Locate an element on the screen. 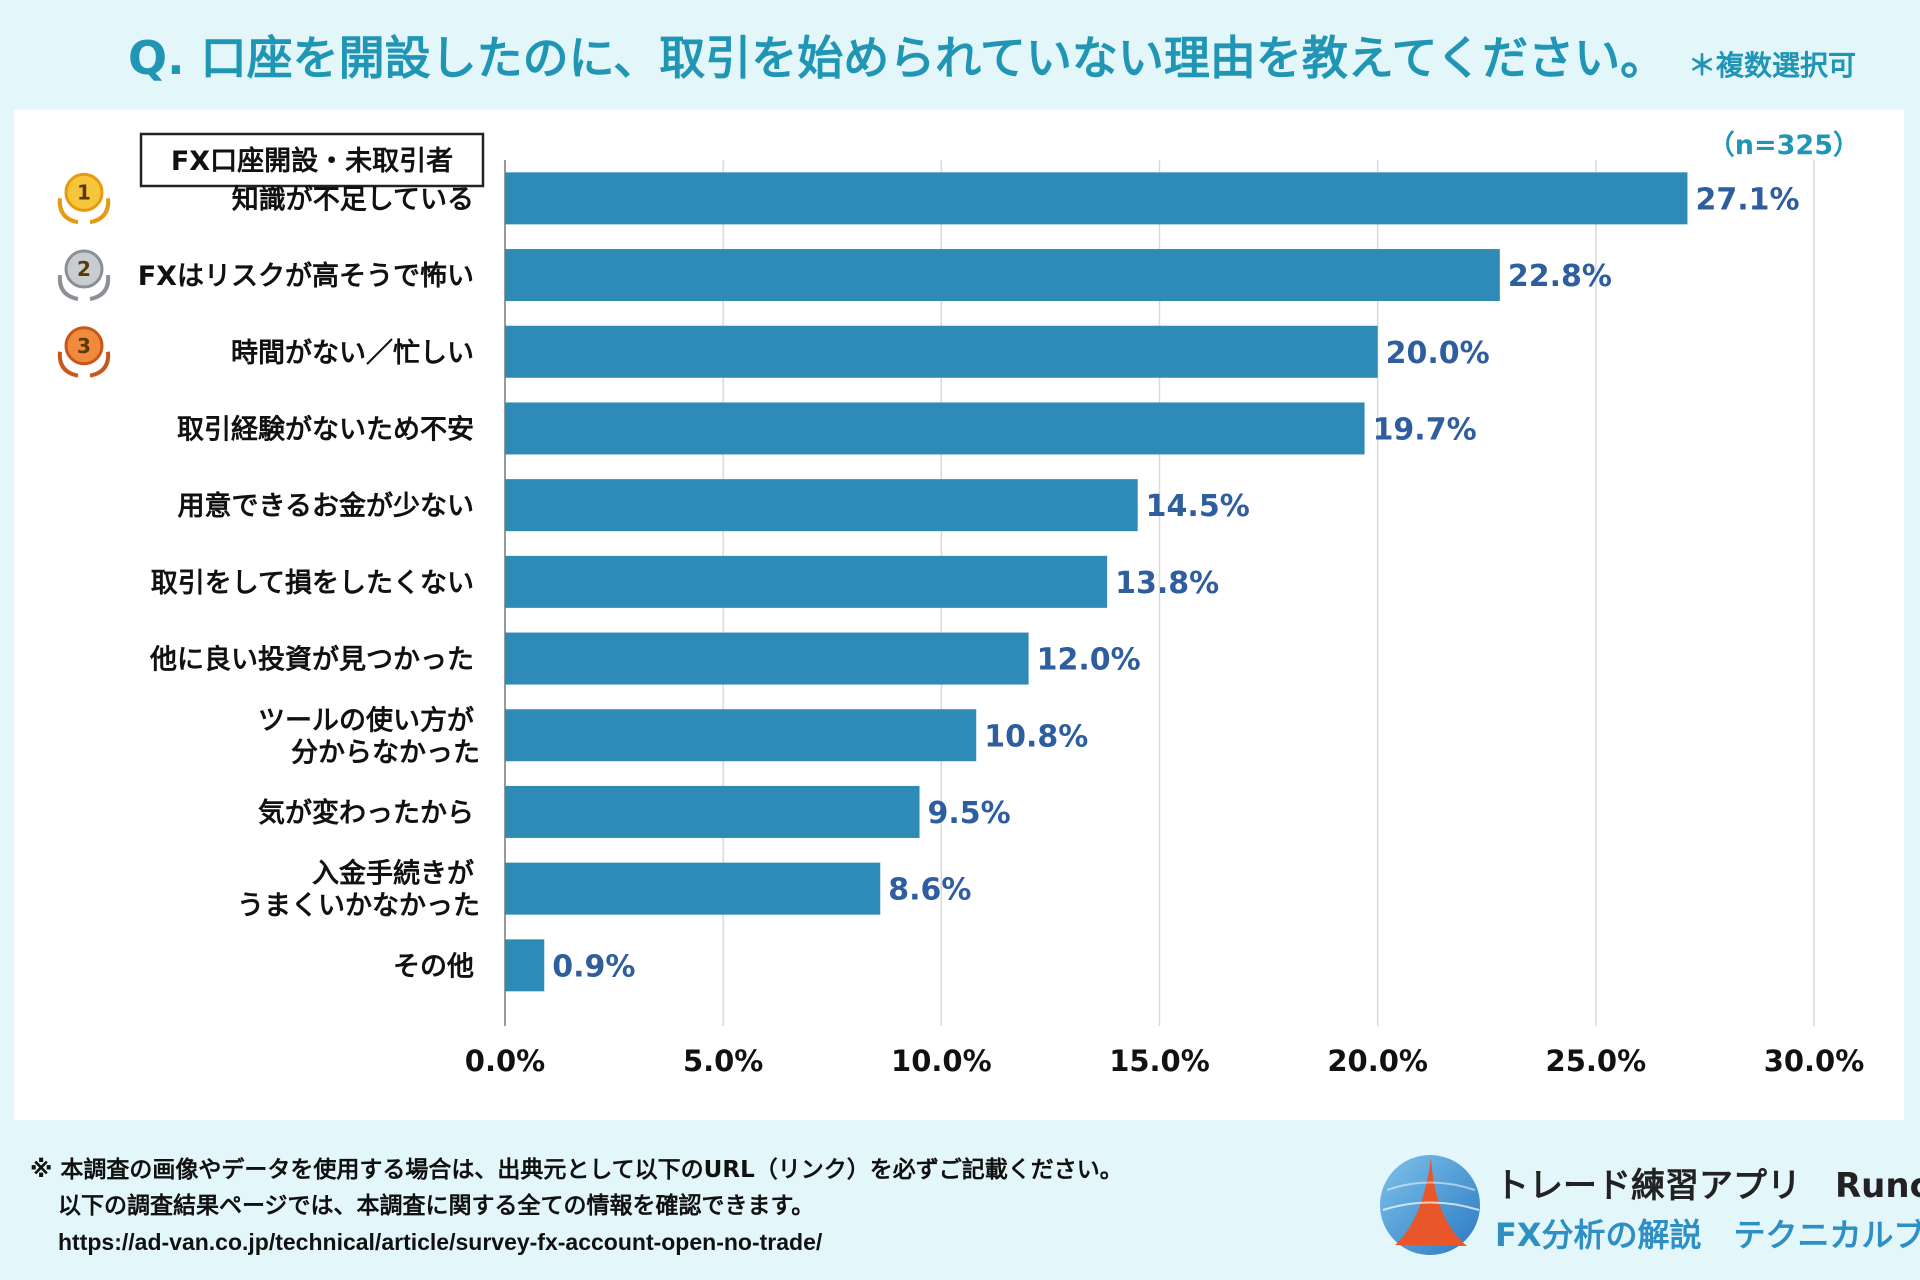 This screenshot has height=1280, width=1920. x-tick-label: 0.0% is located at coordinates (505, 1061).